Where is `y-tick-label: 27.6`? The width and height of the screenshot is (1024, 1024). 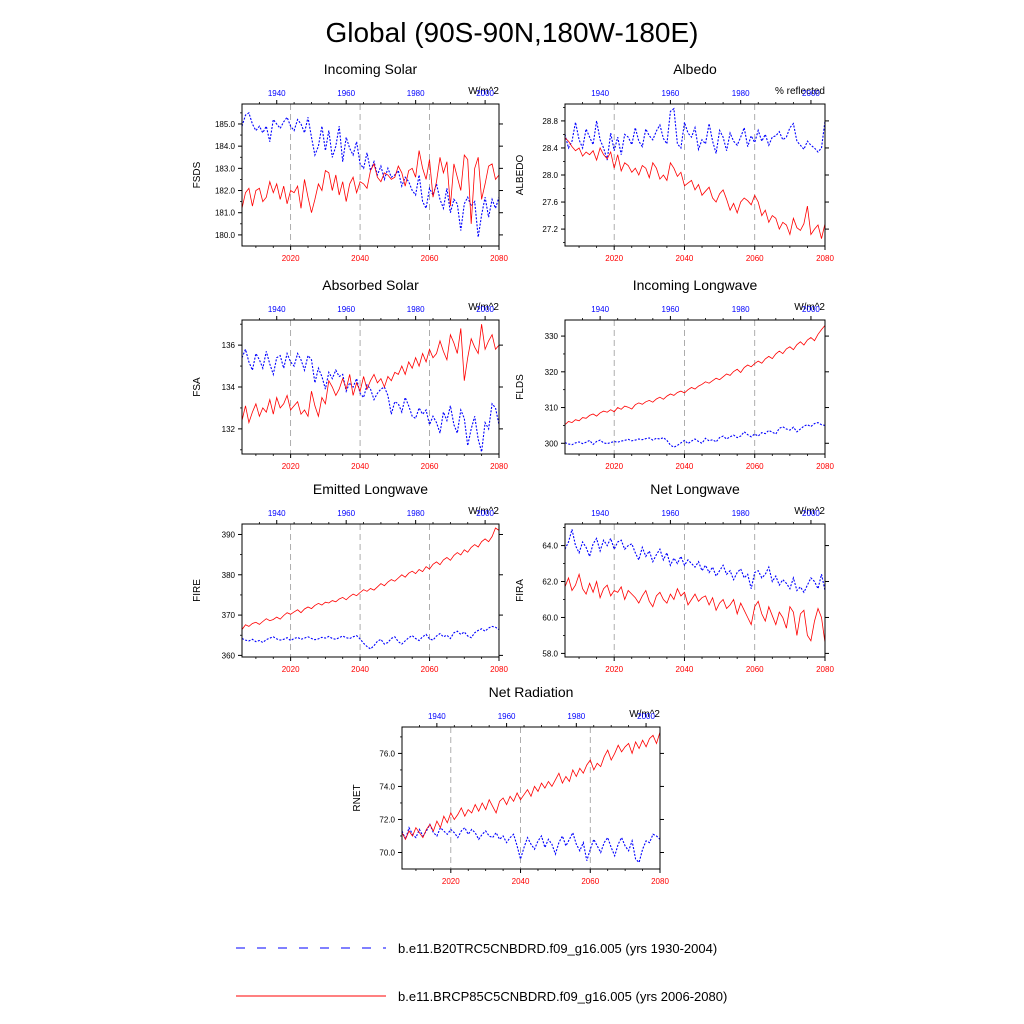 y-tick-label: 27.6 is located at coordinates (550, 202).